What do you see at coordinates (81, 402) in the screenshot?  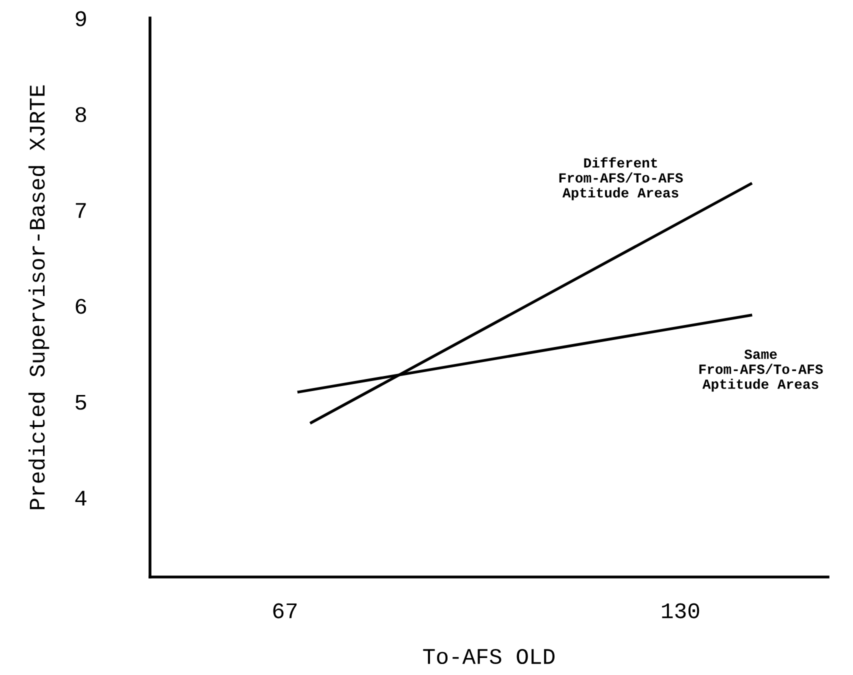 I see `y-tick-label: 5` at bounding box center [81, 402].